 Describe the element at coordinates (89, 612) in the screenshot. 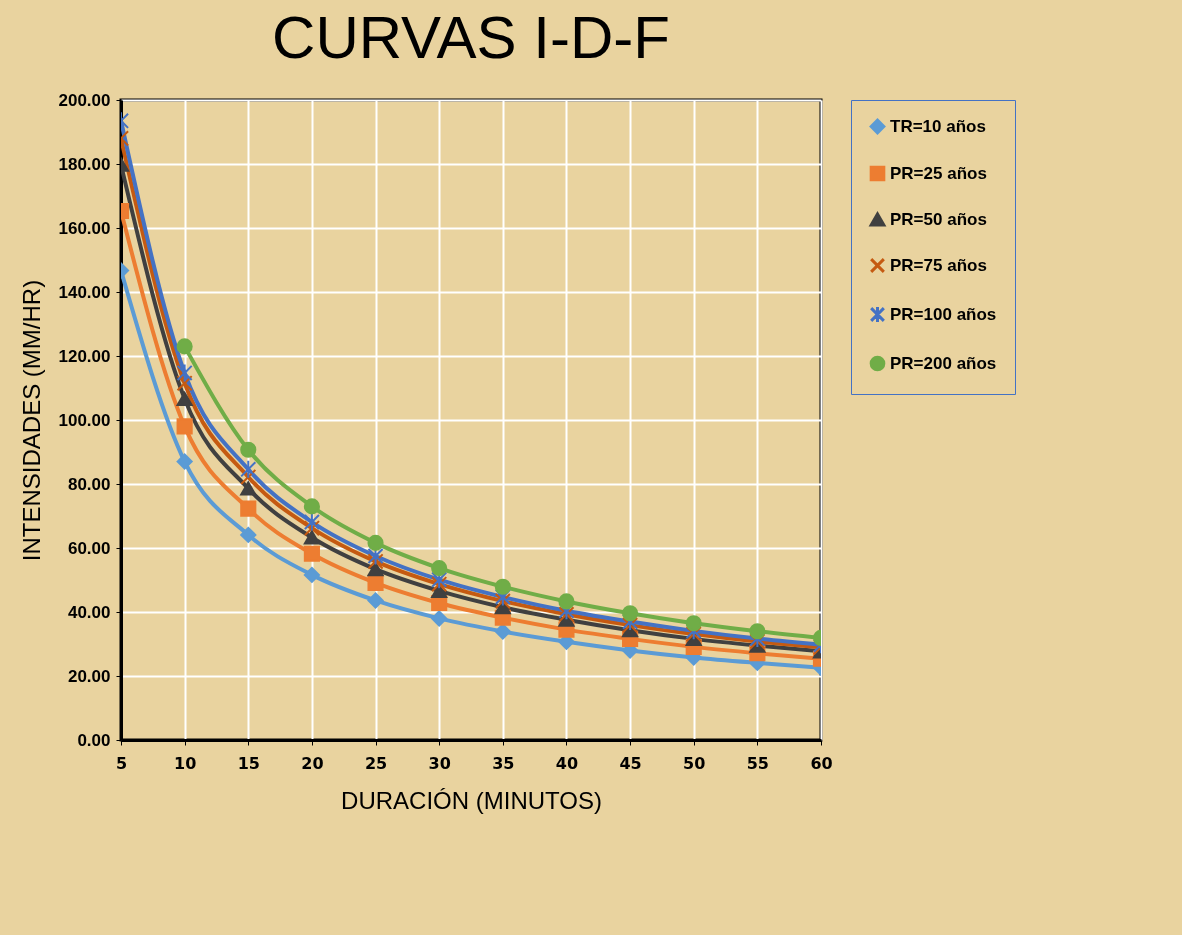

I see `y-tick-label: 40.00` at that location.